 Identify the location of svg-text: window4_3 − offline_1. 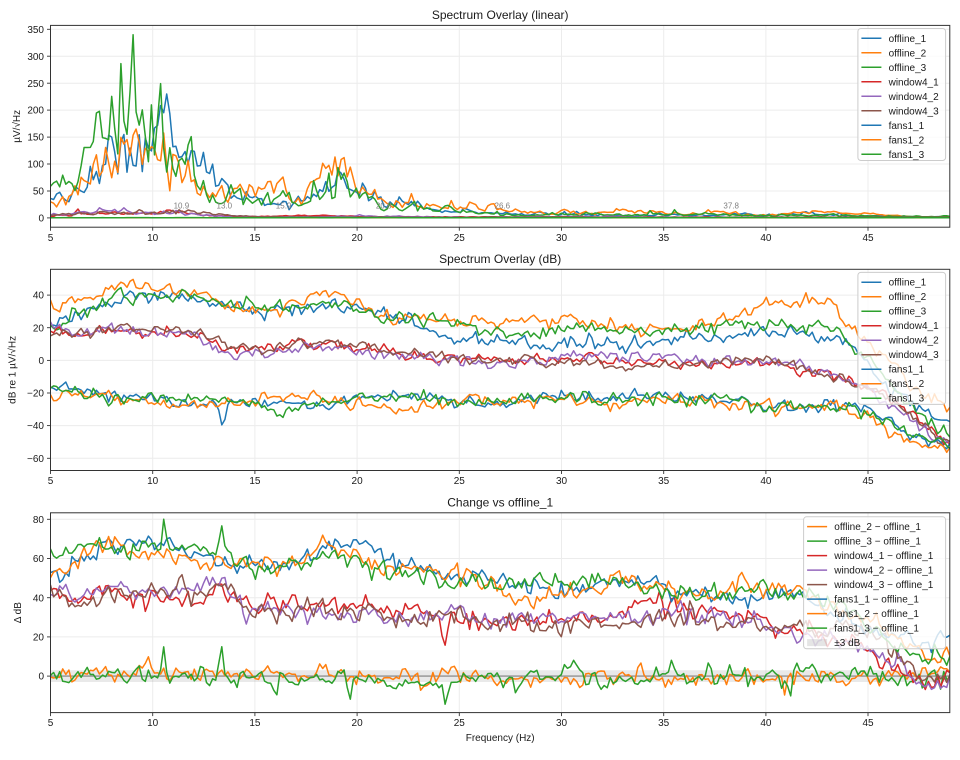
(883, 585).